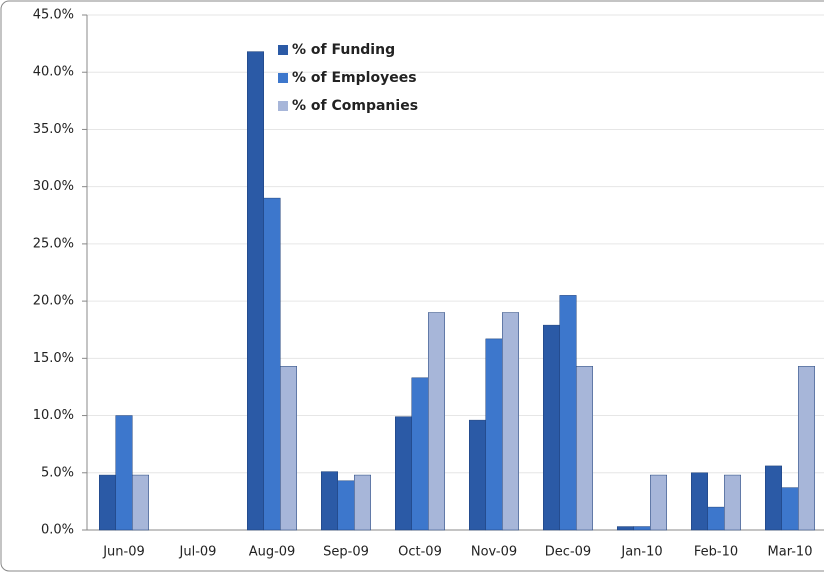  Describe the element at coordinates (354, 78) in the screenshot. I see `legend-label: % of Employees` at that location.